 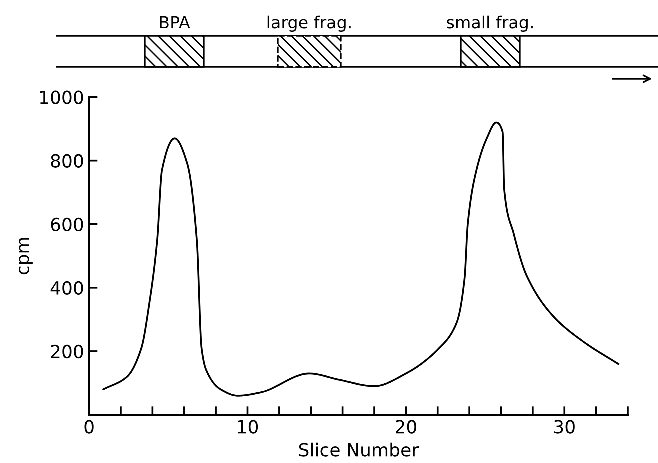 I want to click on y-tick-label: 800, so click(x=67, y=161).